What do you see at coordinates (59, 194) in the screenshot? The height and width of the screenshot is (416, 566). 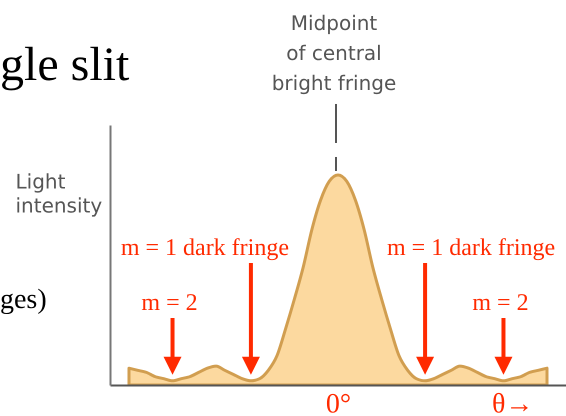 I see `y-axis-title: Light intensity` at bounding box center [59, 194].